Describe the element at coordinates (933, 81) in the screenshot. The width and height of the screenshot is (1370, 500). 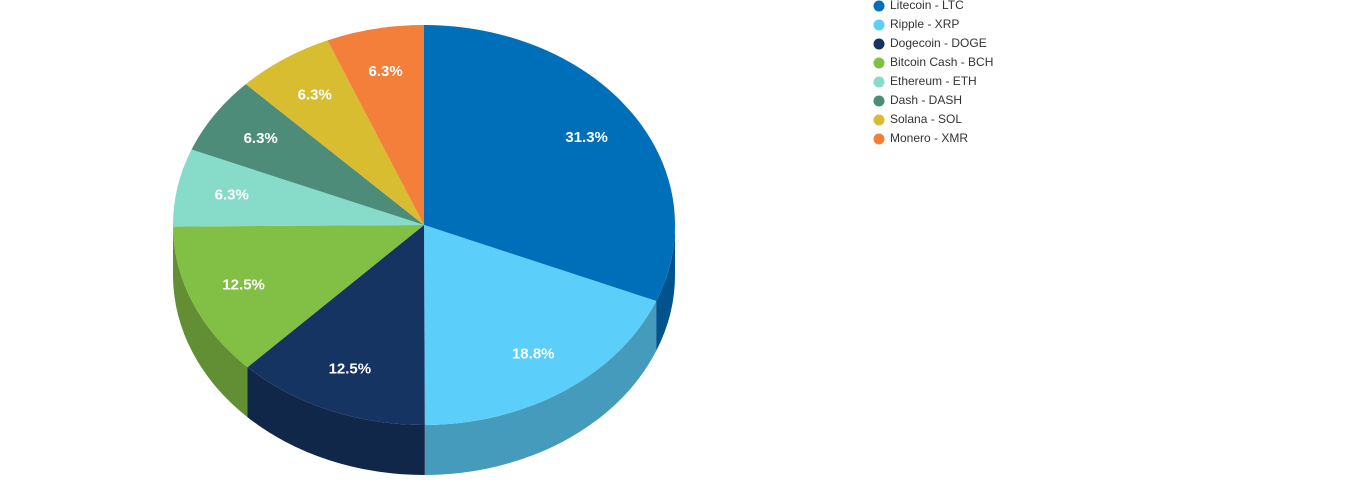
I see `legend-label: Ethereum - ETH` at that location.